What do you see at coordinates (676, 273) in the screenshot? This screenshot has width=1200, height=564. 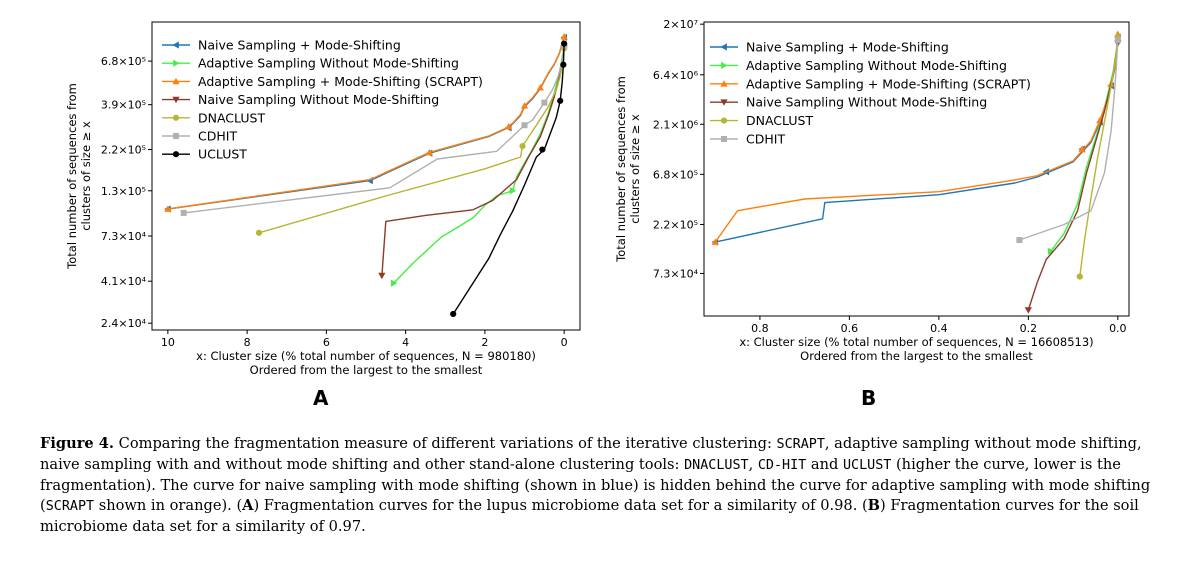 I see `chart-b-y-tick-label: 7.3×10⁴` at bounding box center [676, 273].